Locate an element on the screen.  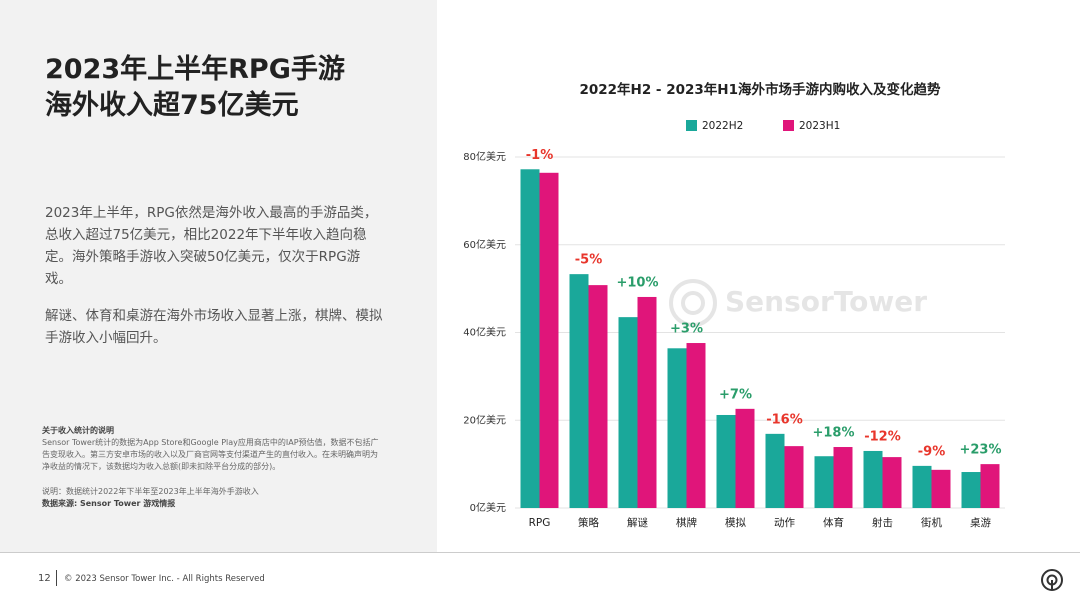
x-tick-label: 模拟 is located at coordinates (735, 522).